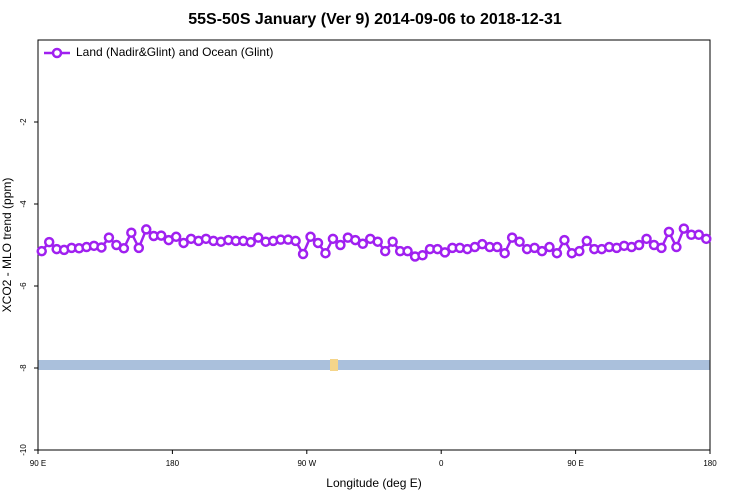 The height and width of the screenshot is (500, 750). Describe the element at coordinates (441, 463) in the screenshot. I see `x-tick-label: 0` at that location.